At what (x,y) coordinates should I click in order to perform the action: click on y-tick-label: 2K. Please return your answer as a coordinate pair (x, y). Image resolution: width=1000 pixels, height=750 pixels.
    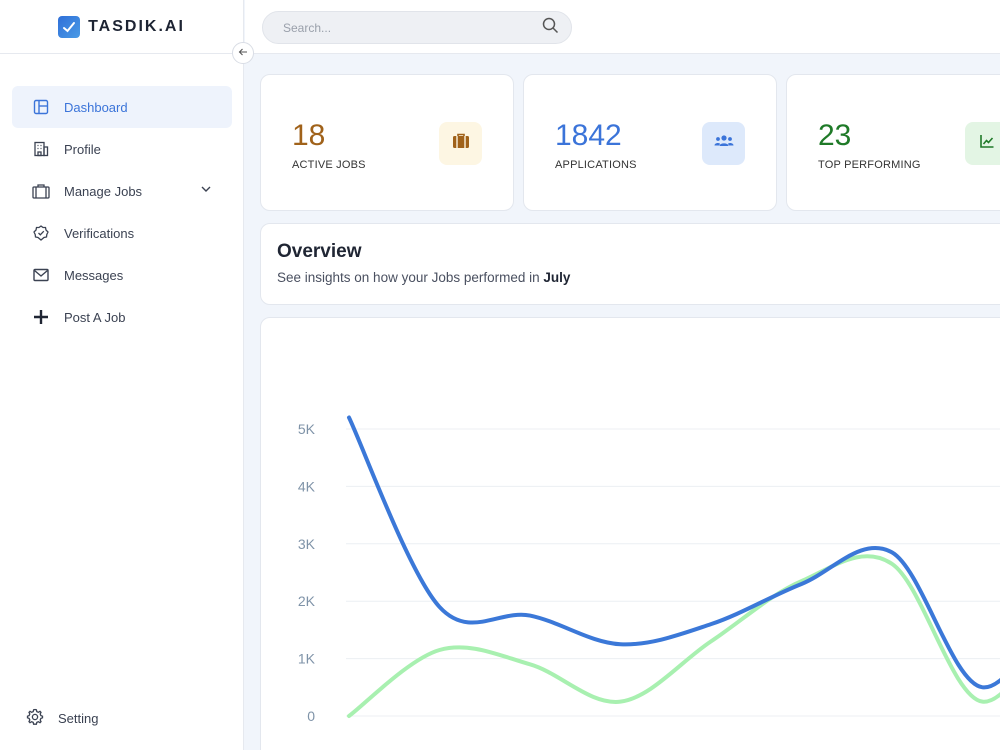
    Looking at the image, I should click on (307, 601).